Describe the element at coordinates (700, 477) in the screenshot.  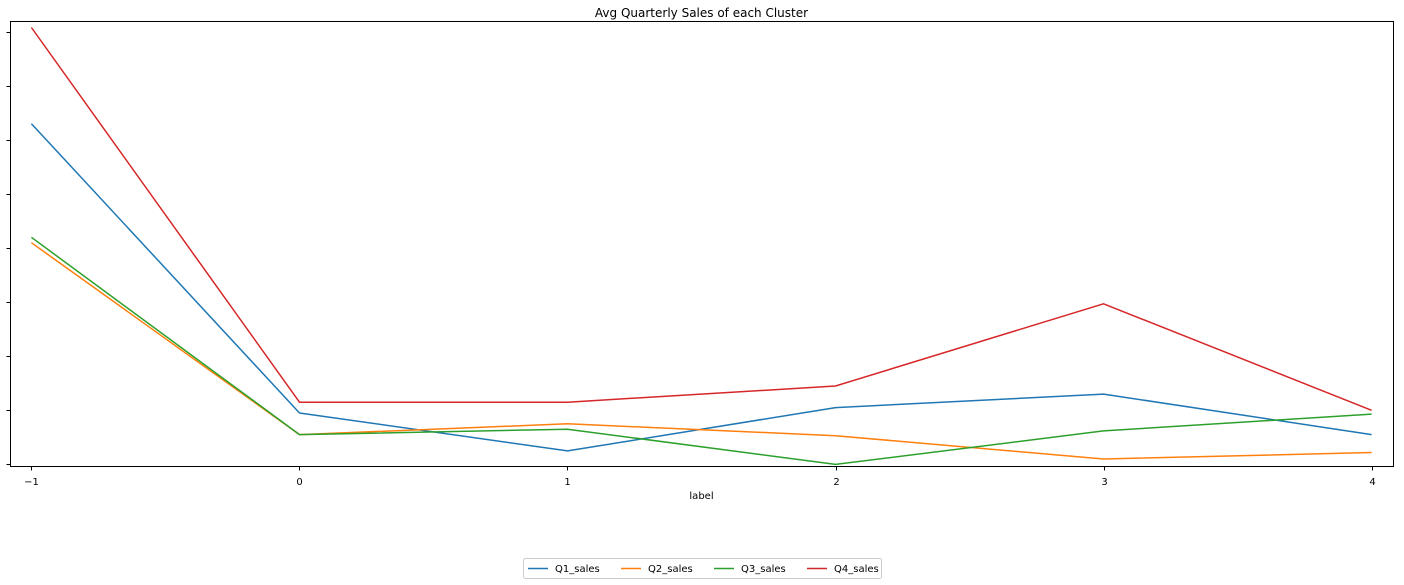
I see `x-axis-ticks: −1 0 1 2 3 4` at that location.